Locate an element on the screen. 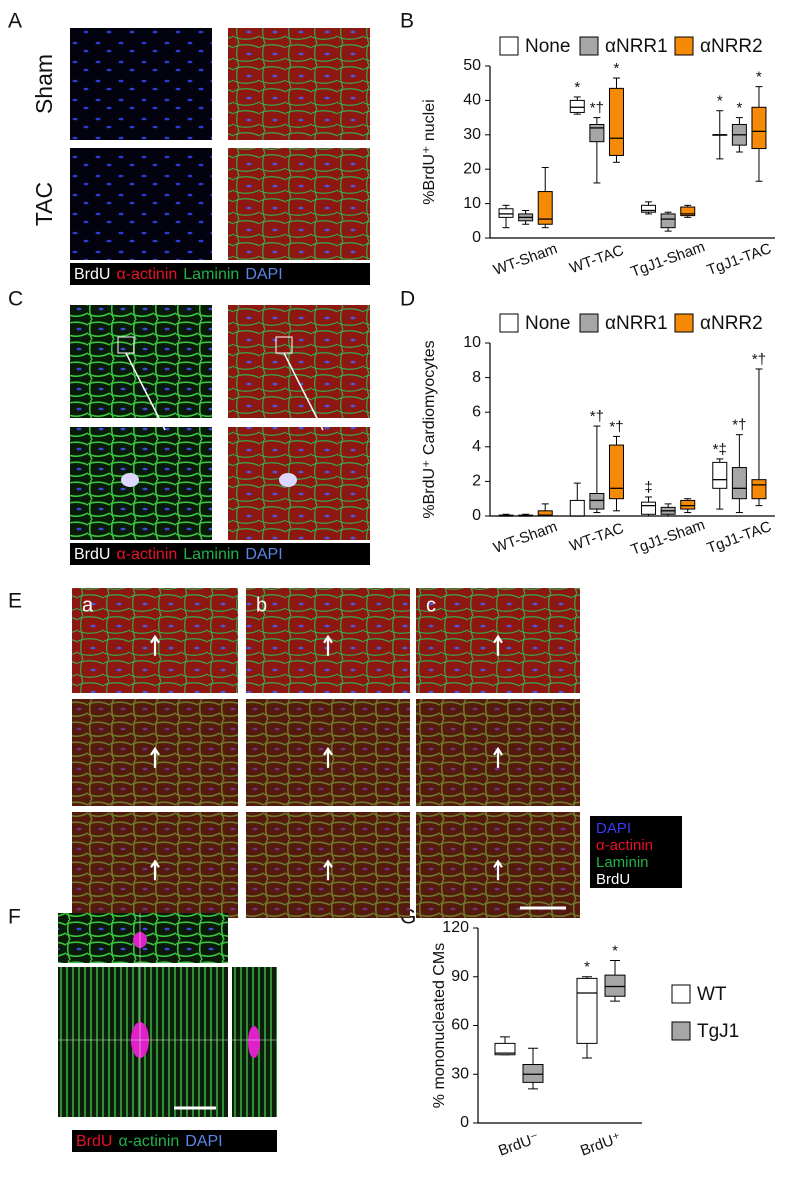 Image resolution: width=790 pixels, height=1178 pixels. y-axis-title: %BrdU⁺ nuclei is located at coordinates (429, 151).